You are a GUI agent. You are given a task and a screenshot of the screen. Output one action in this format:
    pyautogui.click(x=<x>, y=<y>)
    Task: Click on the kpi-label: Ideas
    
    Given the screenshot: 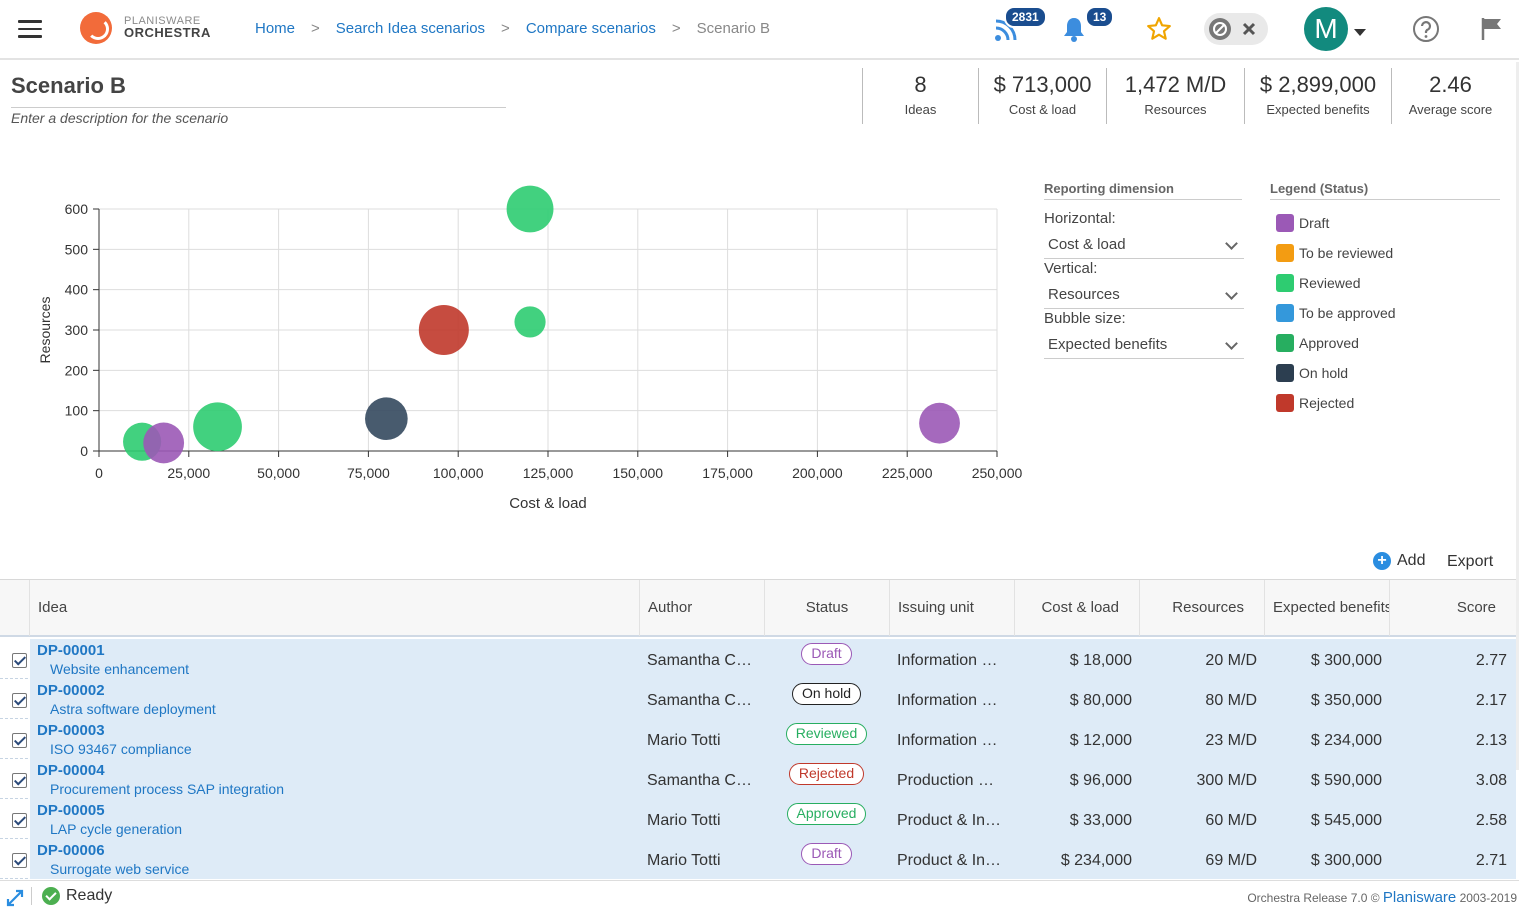 What is the action you would take?
    pyautogui.click(x=920, y=109)
    